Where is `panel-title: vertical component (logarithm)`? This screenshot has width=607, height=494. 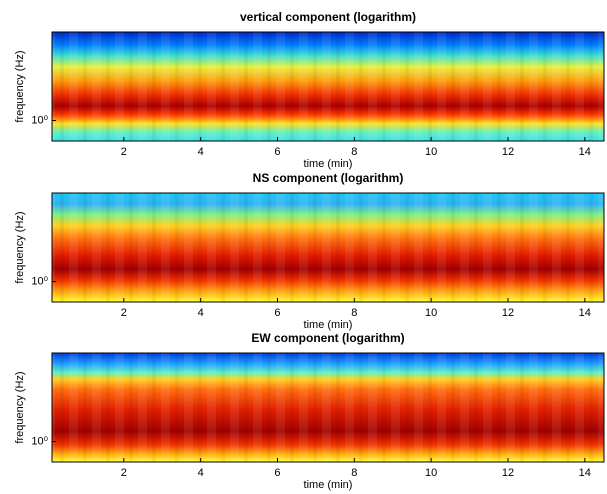 panel-title: vertical component (logarithm) is located at coordinates (328, 17).